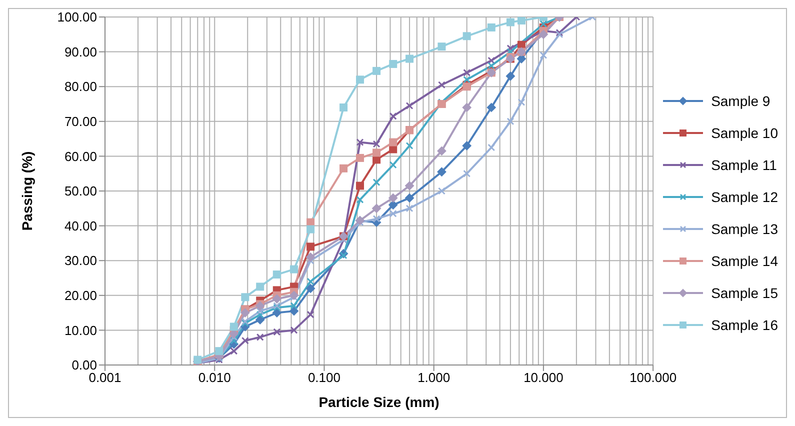  I want to click on x-axis-title: Particle Size (mm), so click(379, 402).